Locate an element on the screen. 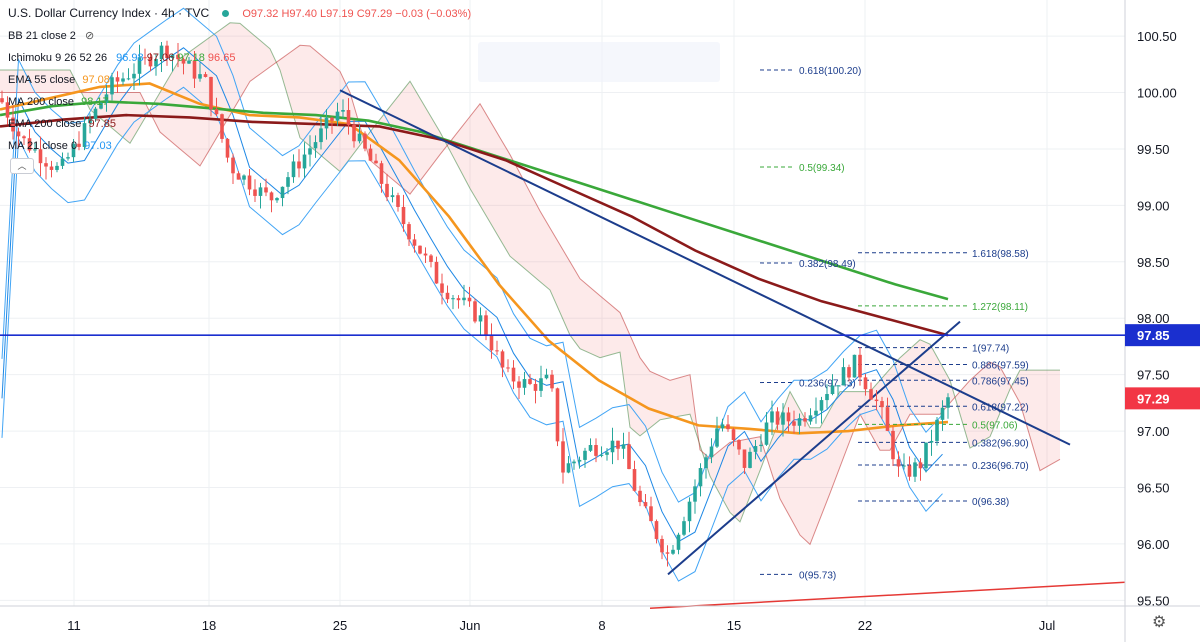 This screenshot has width=1200, height=642. market-status-icon is located at coordinates (226, 13).